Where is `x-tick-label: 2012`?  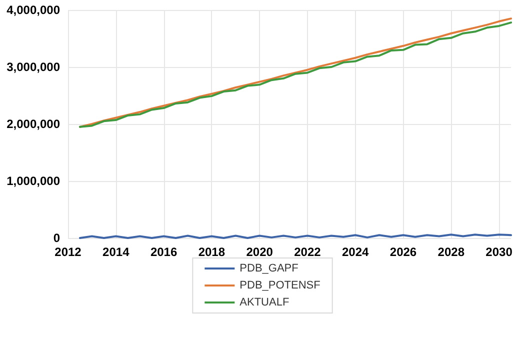 x-tick-label: 2012 is located at coordinates (68, 252).